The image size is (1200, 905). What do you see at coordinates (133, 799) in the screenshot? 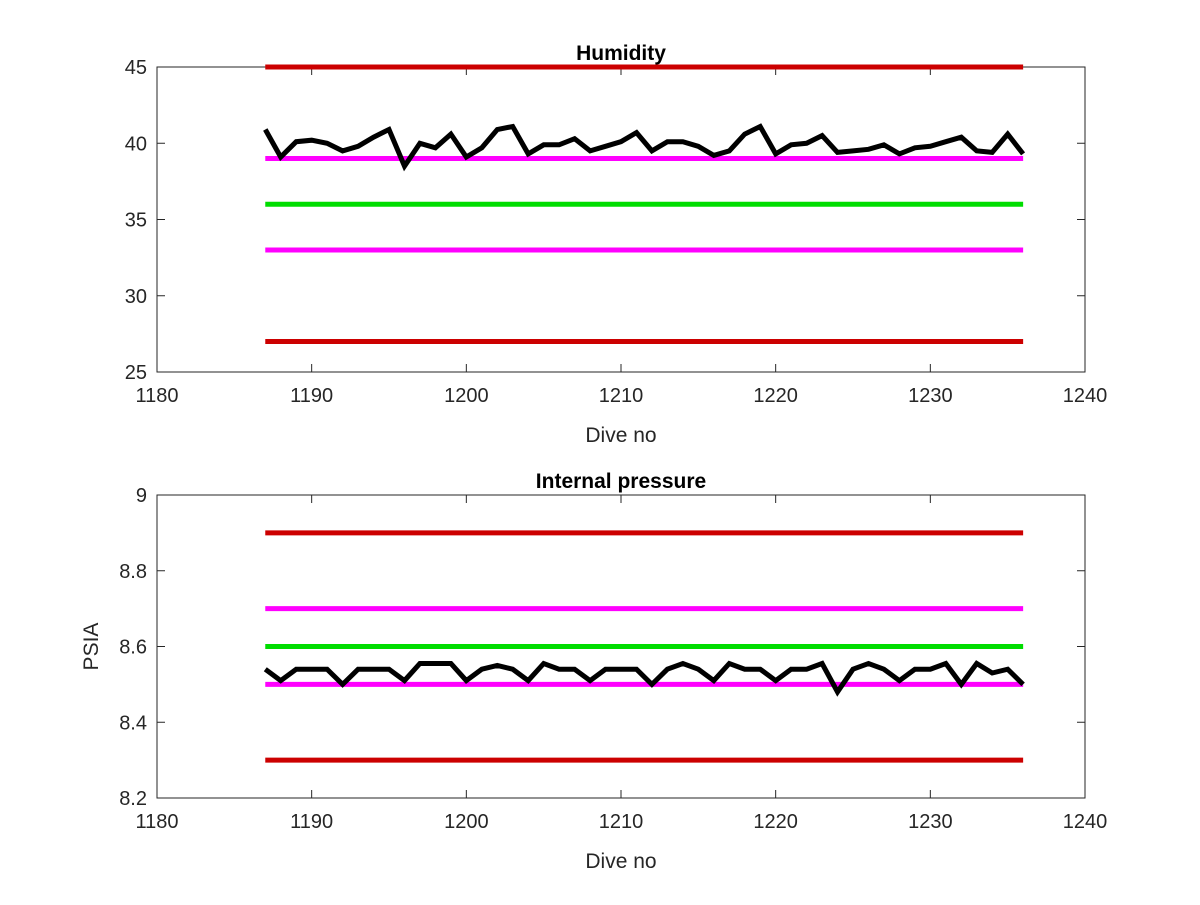
I see `y-tick-label: 8.2` at bounding box center [133, 799].